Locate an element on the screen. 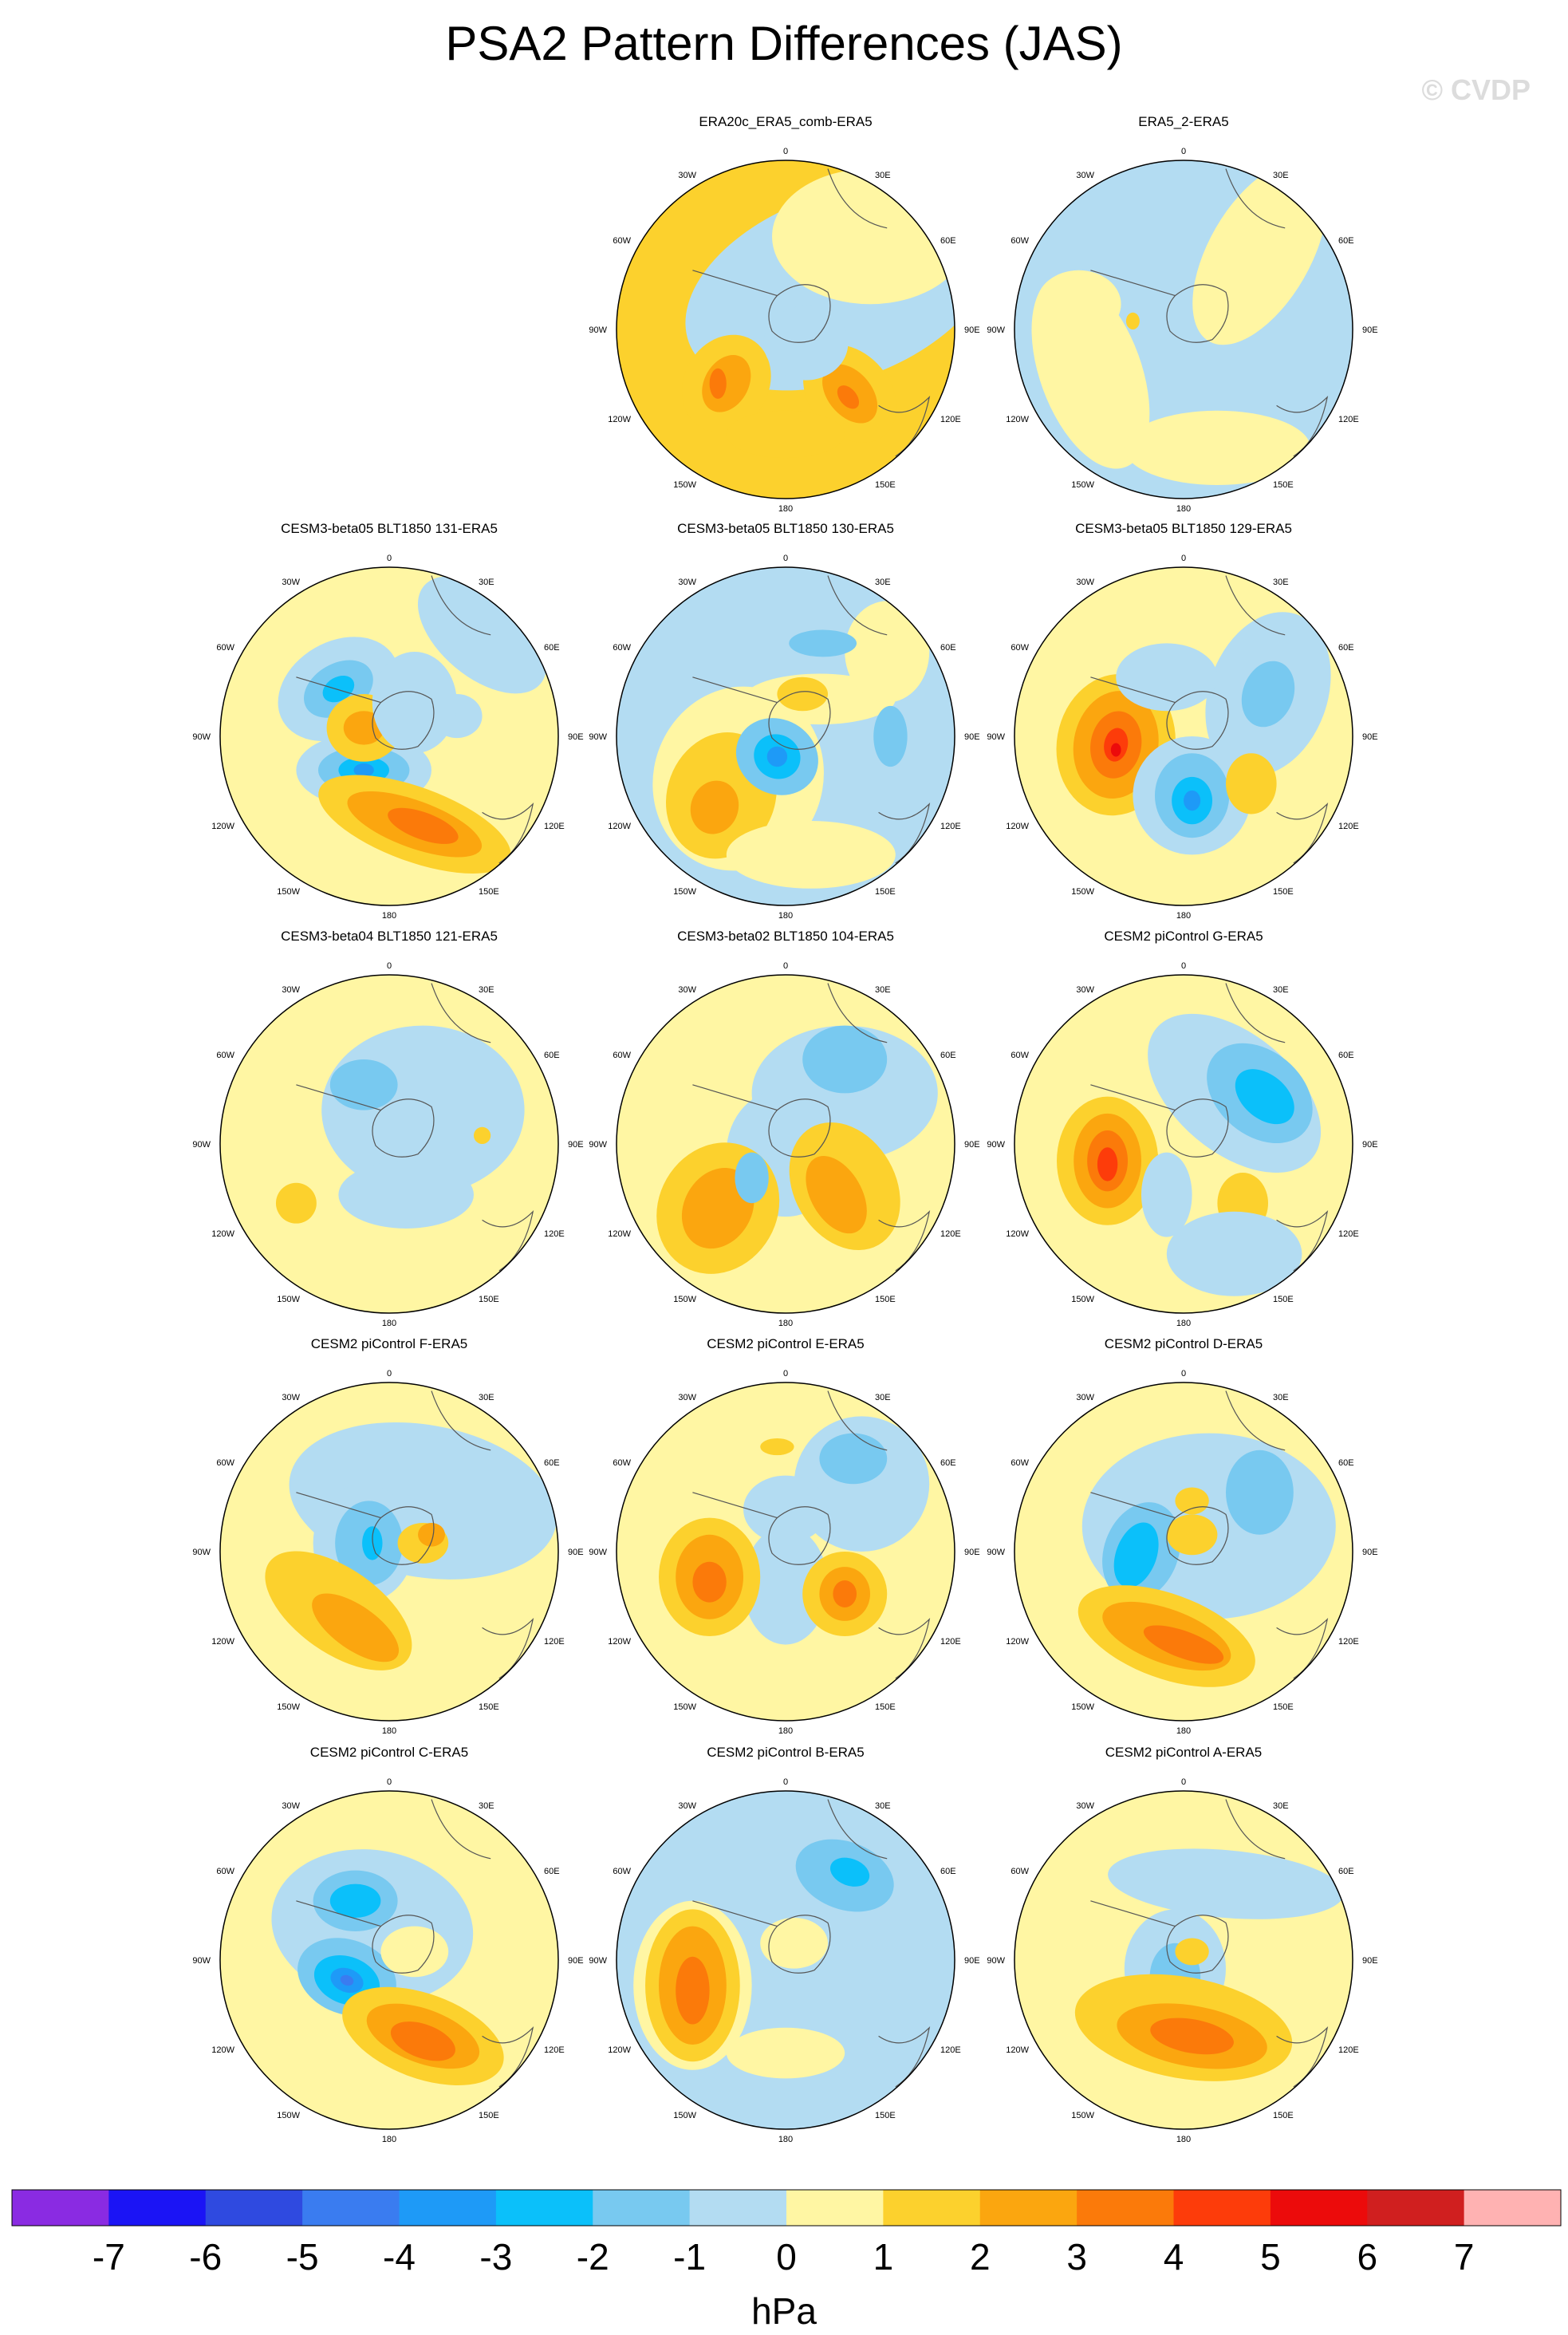 This screenshot has height=2335, width=1568. panel-title: CESM2 piControl F-ERA5 is located at coordinates (389, 1343).